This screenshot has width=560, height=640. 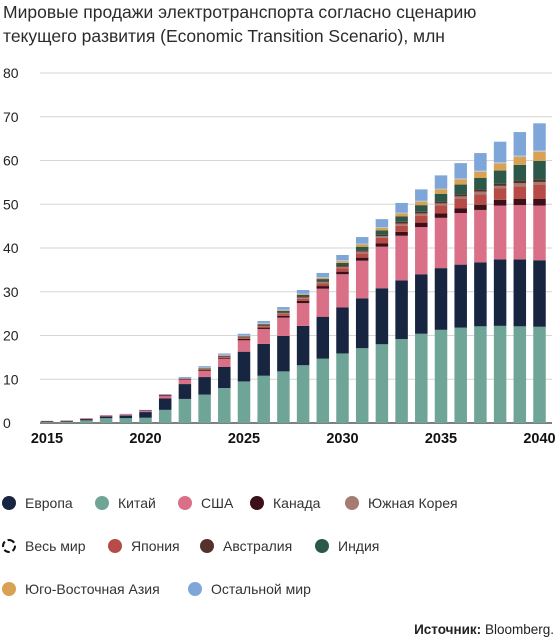 I want to click on legend-label: Австралия, so click(x=258, y=546).